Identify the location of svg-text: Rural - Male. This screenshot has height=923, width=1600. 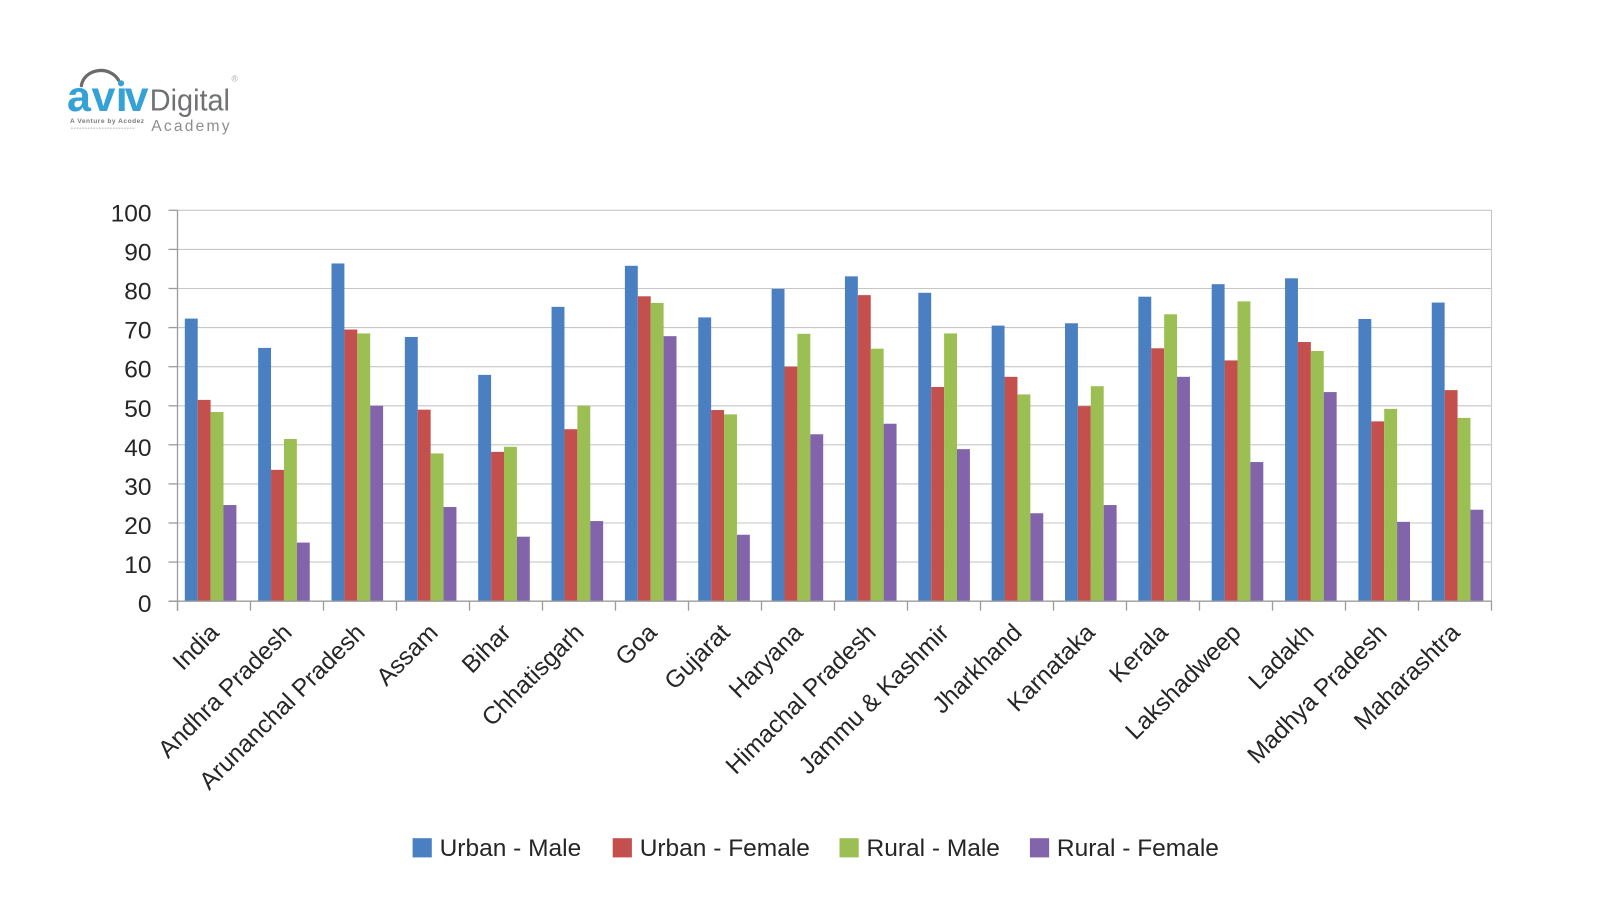
(933, 848).